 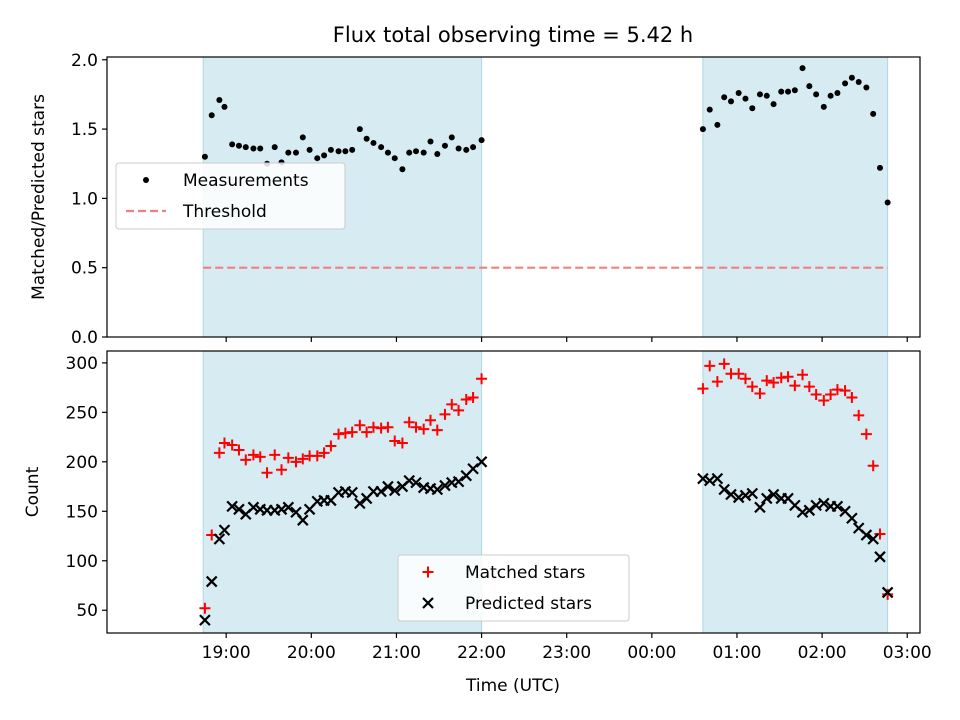 I want to click on legend-label: Predicted stars, so click(x=528, y=604).